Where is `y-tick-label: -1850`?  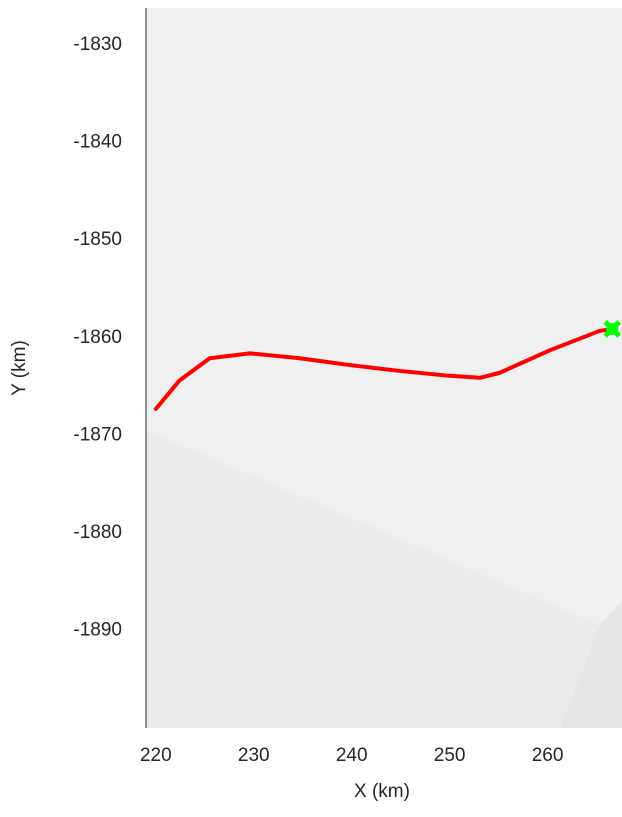 y-tick-label: -1850 is located at coordinates (97, 239).